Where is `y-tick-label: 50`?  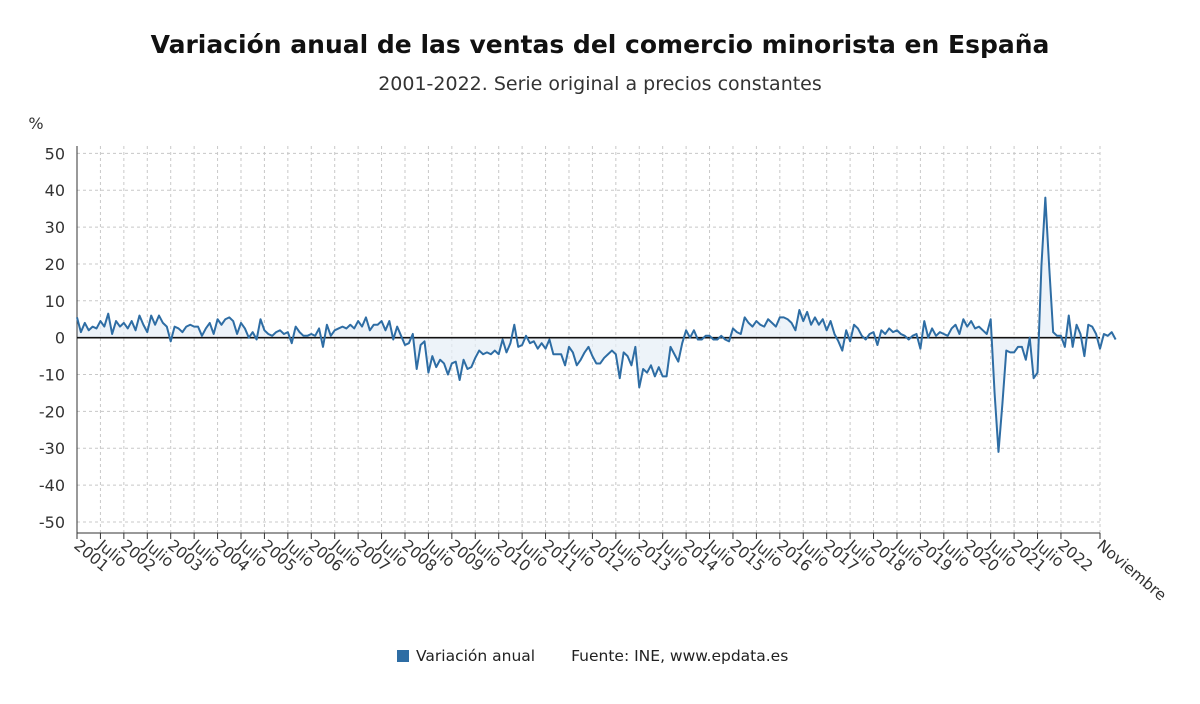
y-tick-label: 50 is located at coordinates (55, 153).